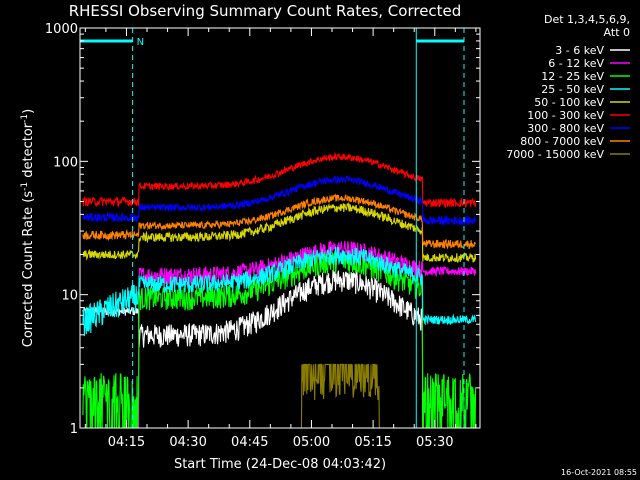 The image size is (640, 480). What do you see at coordinates (311, 442) in the screenshot?
I see `x-tick-label: 05:00` at bounding box center [311, 442].